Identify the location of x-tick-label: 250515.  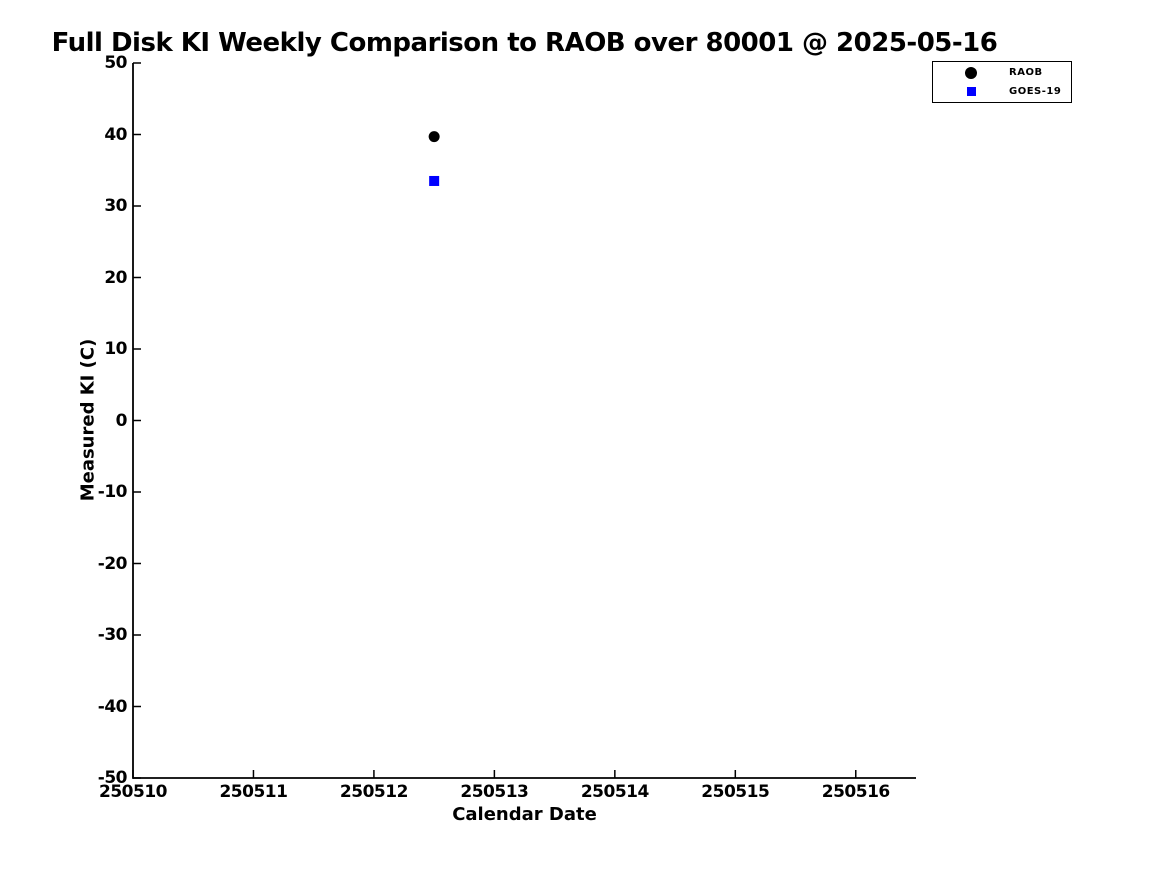
(735, 792).